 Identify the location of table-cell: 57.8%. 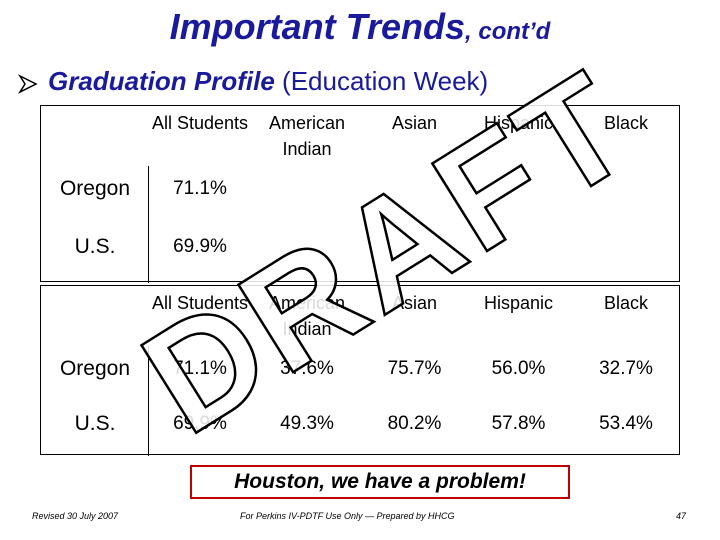
(518, 423).